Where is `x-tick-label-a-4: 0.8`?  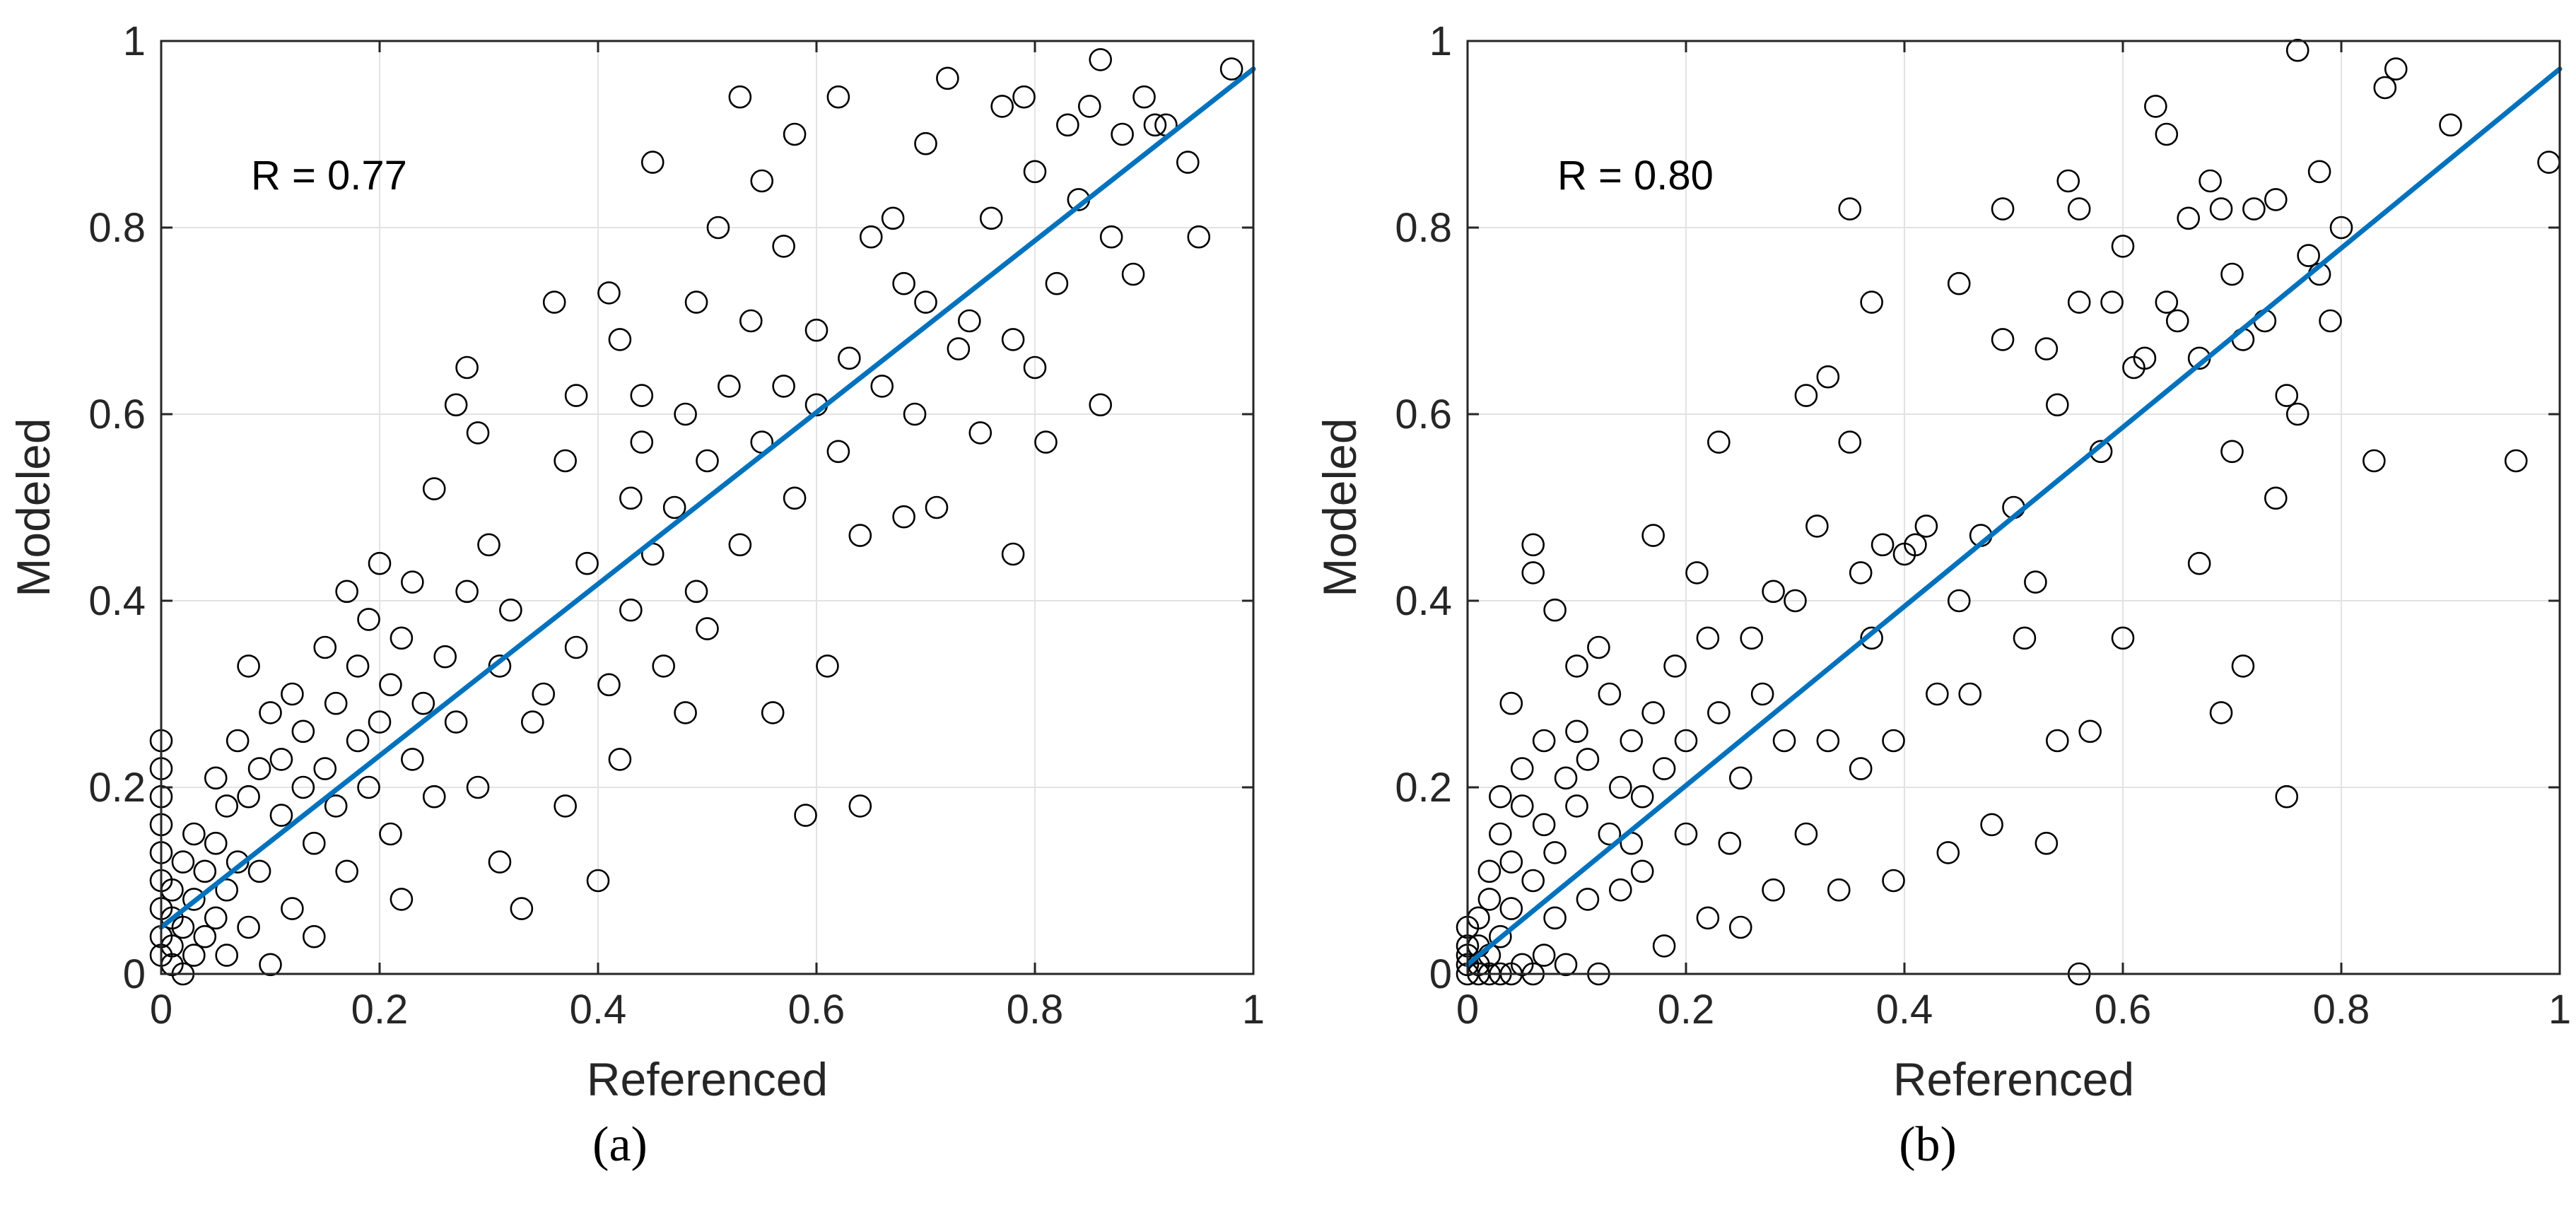
x-tick-label-a-4: 0.8 is located at coordinates (1035, 1010).